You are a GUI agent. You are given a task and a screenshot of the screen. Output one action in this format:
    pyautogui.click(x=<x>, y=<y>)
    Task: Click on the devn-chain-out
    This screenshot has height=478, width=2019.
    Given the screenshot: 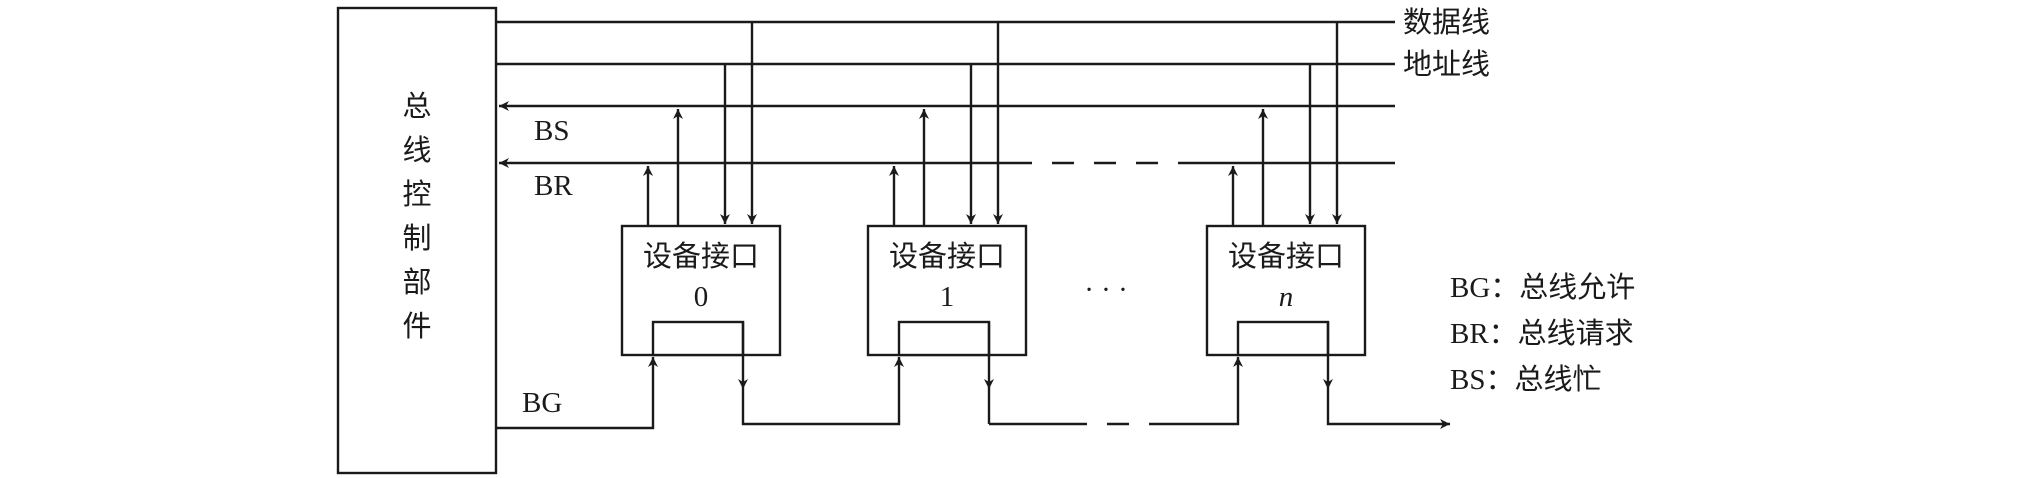 What is the action you would take?
    pyautogui.click(x=1388, y=409)
    